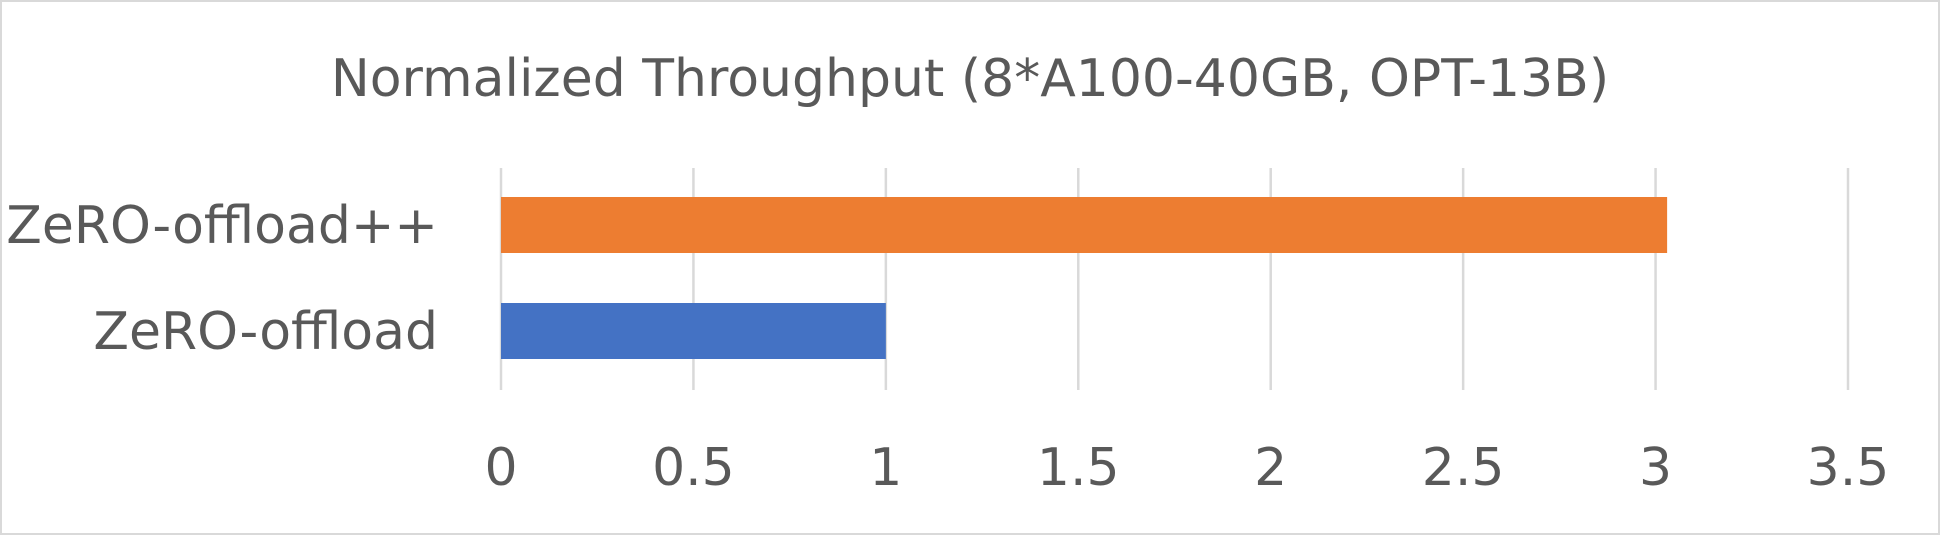 This screenshot has height=535, width=1940. I want to click on x-tick-label: 3.5, so click(1848, 468).